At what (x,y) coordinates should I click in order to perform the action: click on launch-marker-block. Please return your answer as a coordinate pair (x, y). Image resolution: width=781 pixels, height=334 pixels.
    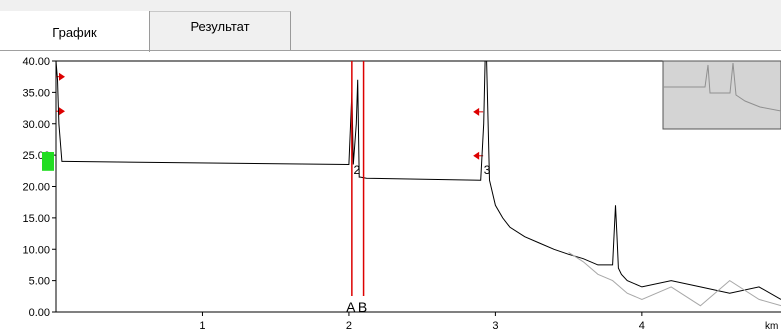
    Looking at the image, I should click on (48, 161).